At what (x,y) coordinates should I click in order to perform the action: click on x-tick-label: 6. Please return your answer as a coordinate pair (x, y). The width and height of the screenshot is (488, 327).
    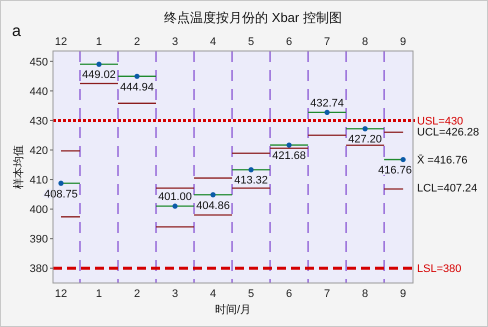
    Looking at the image, I should click on (289, 42).